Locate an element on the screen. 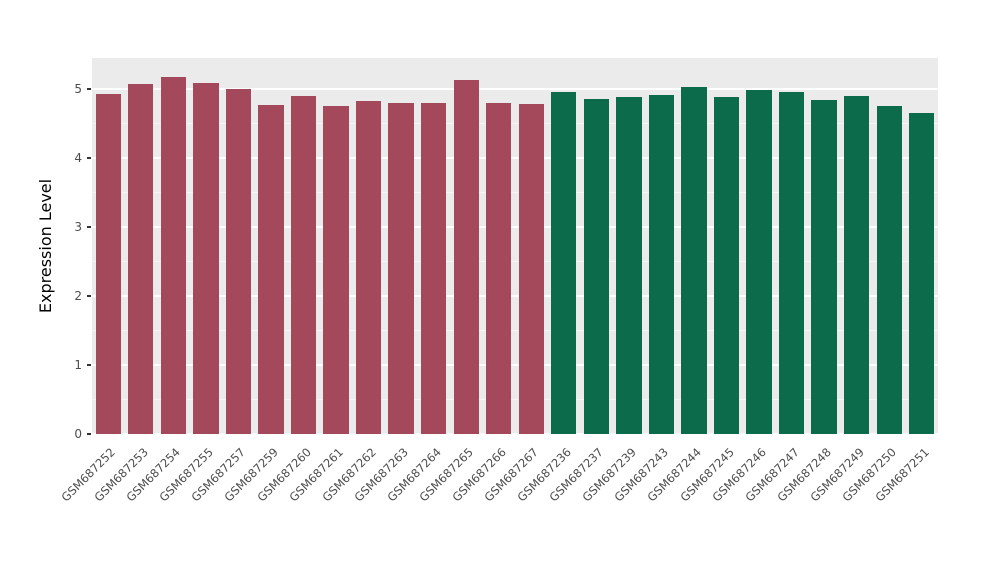  bar-GSM687236 is located at coordinates (564, 263).